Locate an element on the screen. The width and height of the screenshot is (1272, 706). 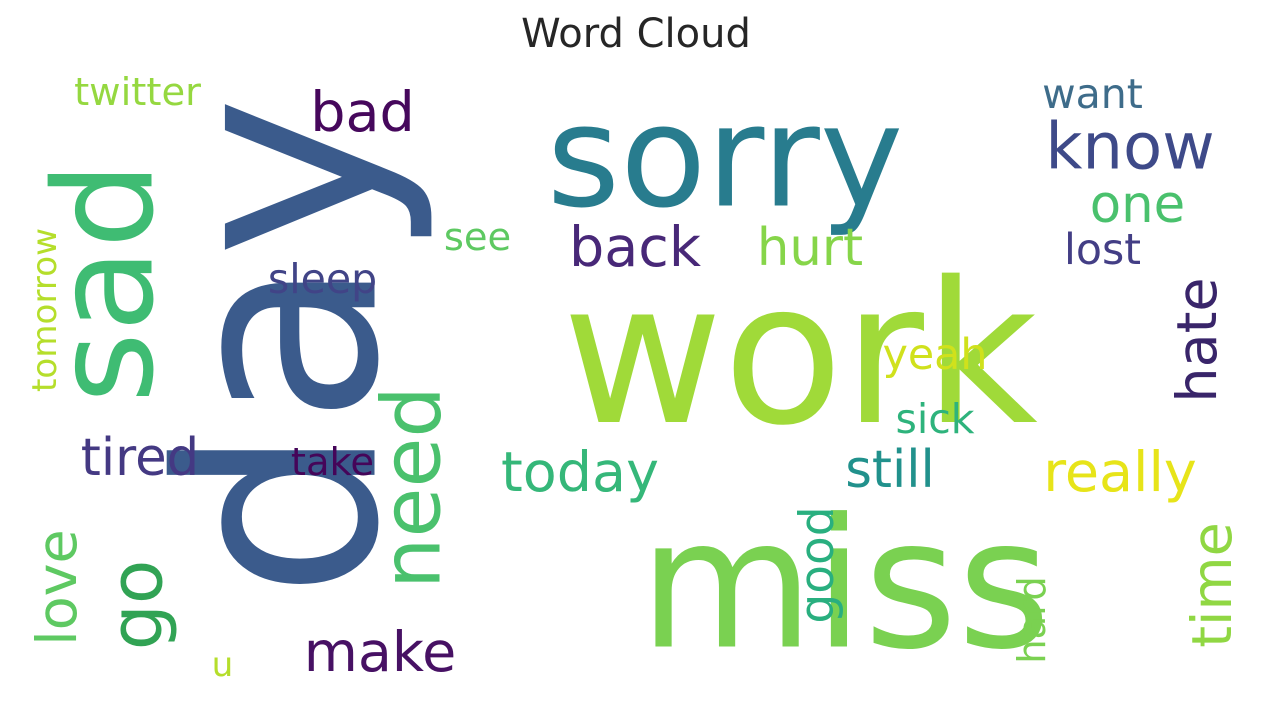
word-time: time is located at coordinates (1212, 585).